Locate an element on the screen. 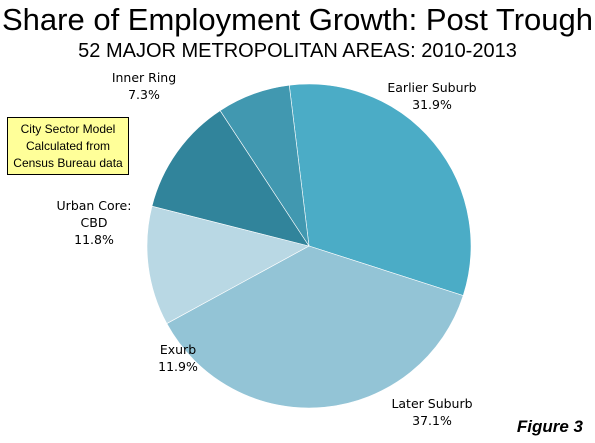 The image size is (595, 443). slice-label-line: 11.8% is located at coordinates (94, 239).